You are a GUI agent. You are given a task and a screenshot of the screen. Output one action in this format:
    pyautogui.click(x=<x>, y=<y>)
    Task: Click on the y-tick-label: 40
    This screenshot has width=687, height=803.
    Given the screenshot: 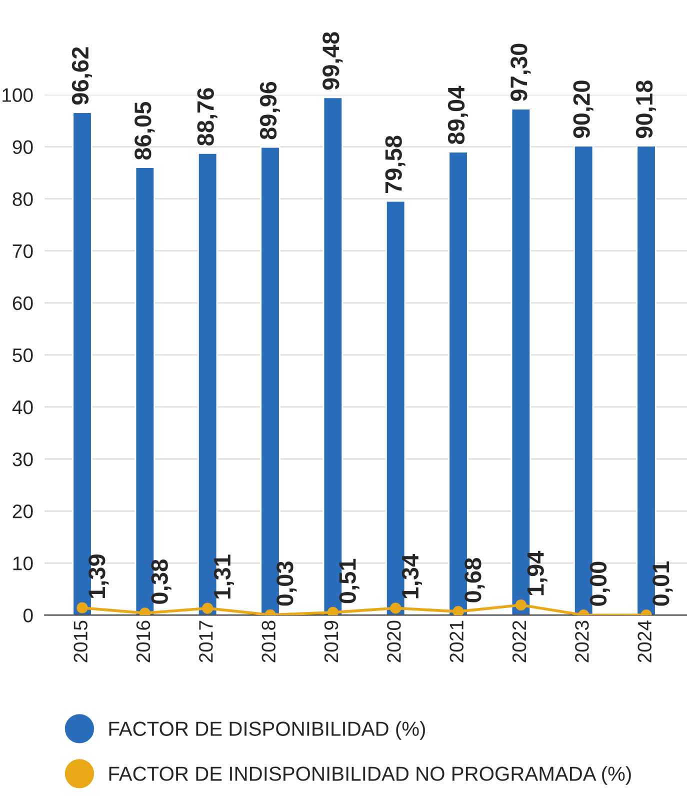 What is the action you would take?
    pyautogui.click(x=22, y=407)
    